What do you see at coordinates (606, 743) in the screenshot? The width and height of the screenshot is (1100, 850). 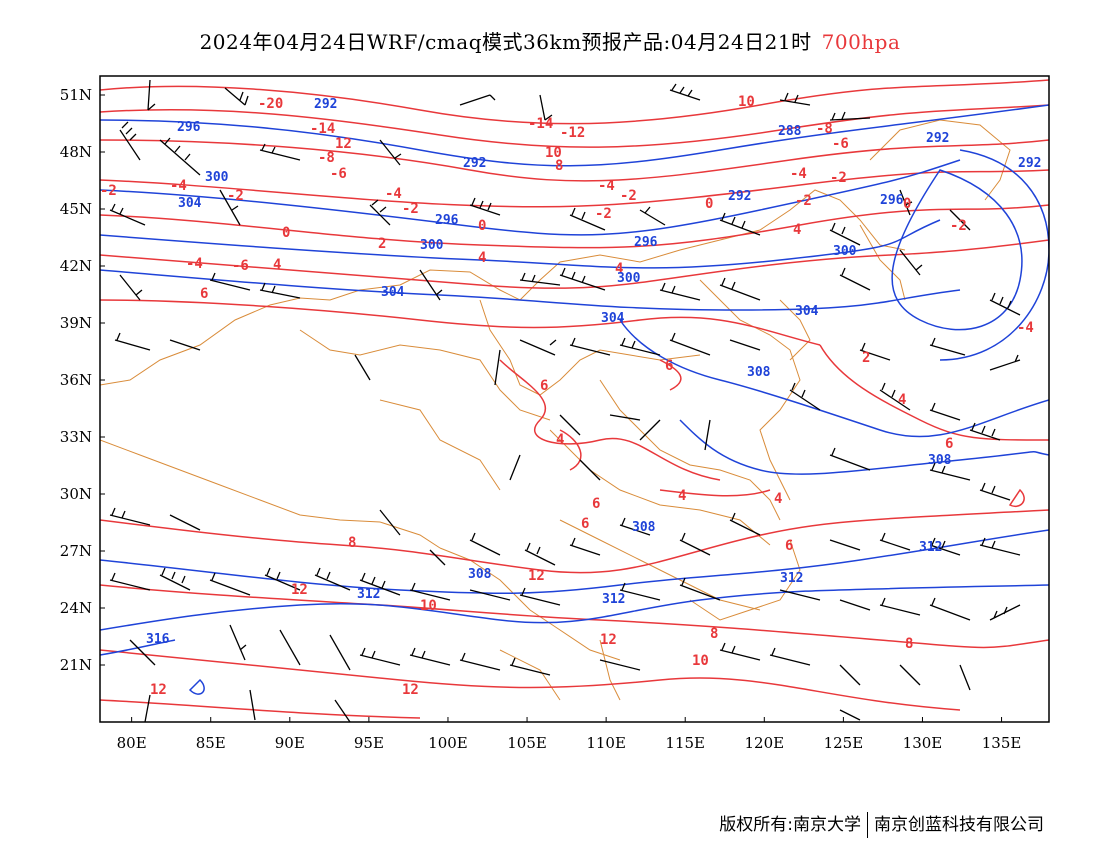 I see `lon-label: 110E` at bounding box center [606, 743].